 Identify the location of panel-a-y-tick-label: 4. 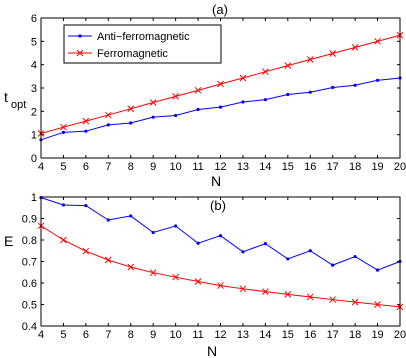
(34, 66).